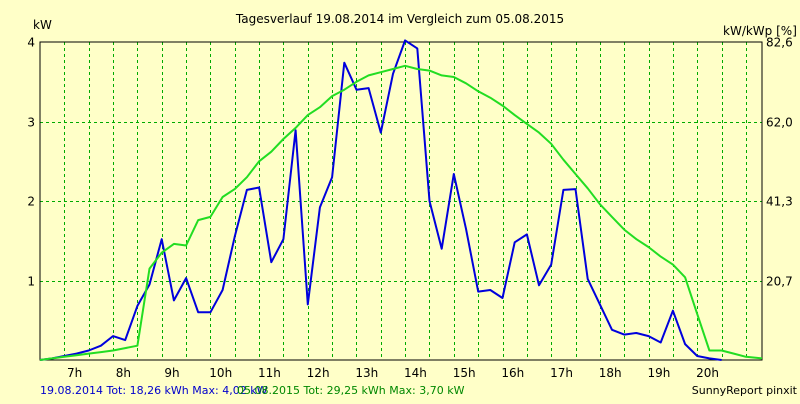  What do you see at coordinates (779, 43) in the screenshot?
I see `y-right-tick-label: 82,6` at bounding box center [779, 43].